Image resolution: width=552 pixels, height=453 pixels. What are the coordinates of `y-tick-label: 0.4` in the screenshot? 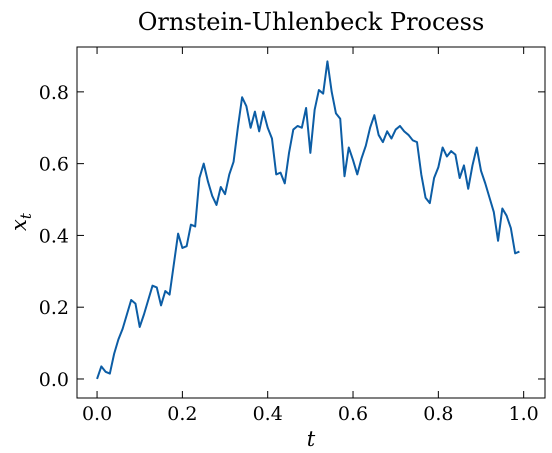 It's located at (54, 236).